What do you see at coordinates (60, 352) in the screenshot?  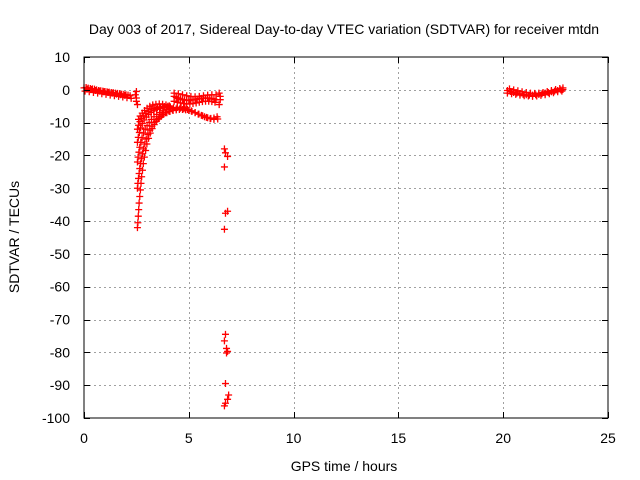 I see `y-tick-label: -80` at bounding box center [60, 352].